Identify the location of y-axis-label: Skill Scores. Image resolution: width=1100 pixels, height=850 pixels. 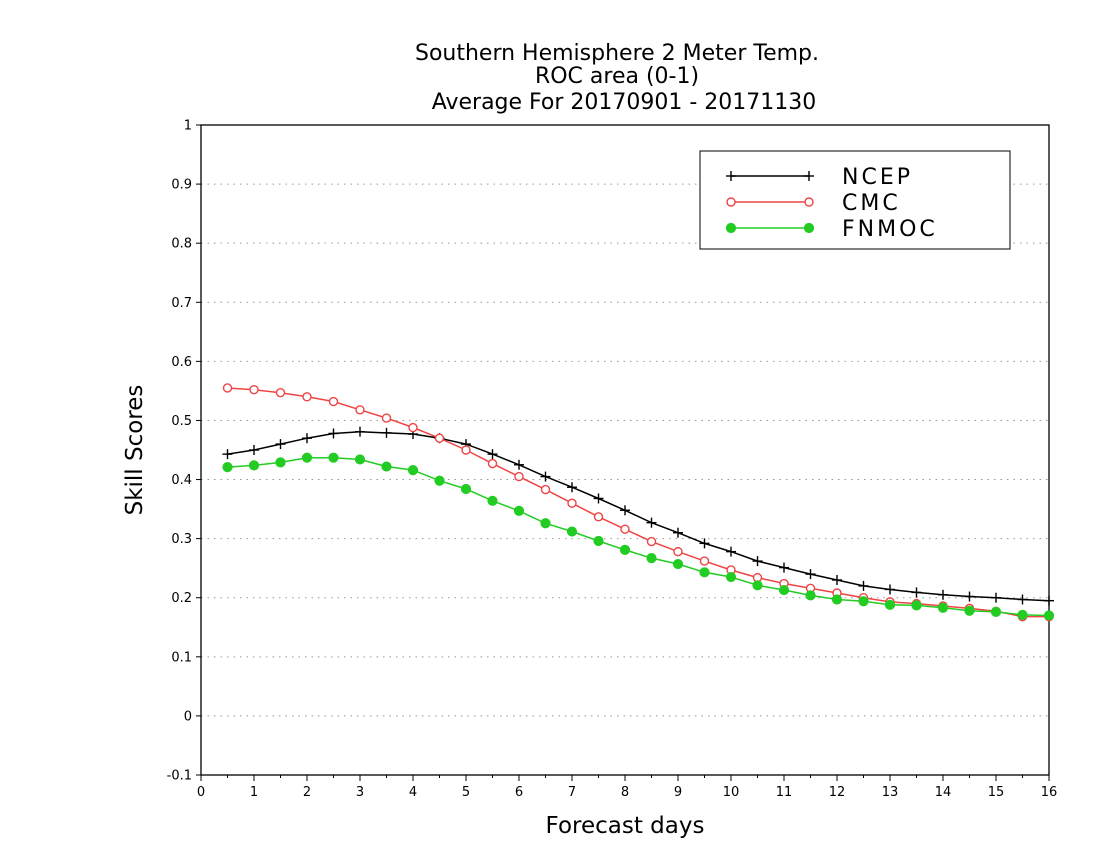
(135, 450).